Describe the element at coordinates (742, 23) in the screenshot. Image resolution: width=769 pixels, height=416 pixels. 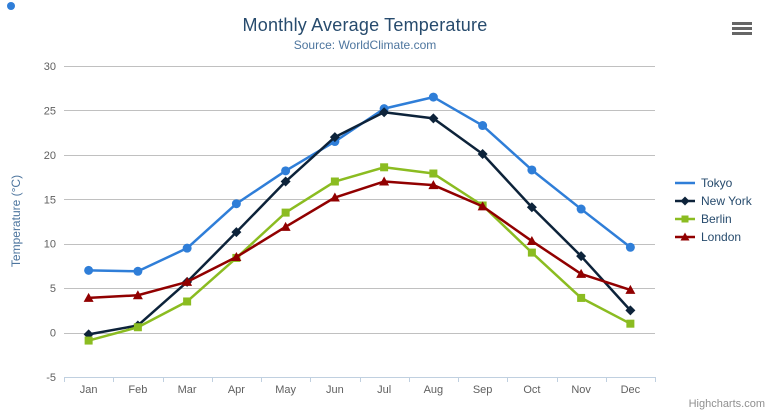
I see `hamburger-menu-icon` at that location.